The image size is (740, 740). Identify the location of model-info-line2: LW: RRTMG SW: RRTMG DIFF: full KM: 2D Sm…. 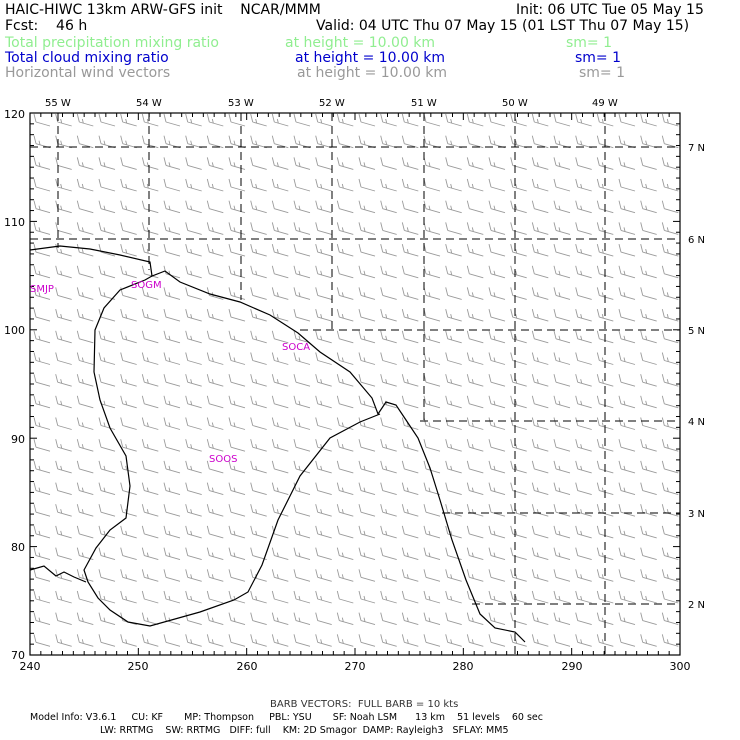
(304, 730).